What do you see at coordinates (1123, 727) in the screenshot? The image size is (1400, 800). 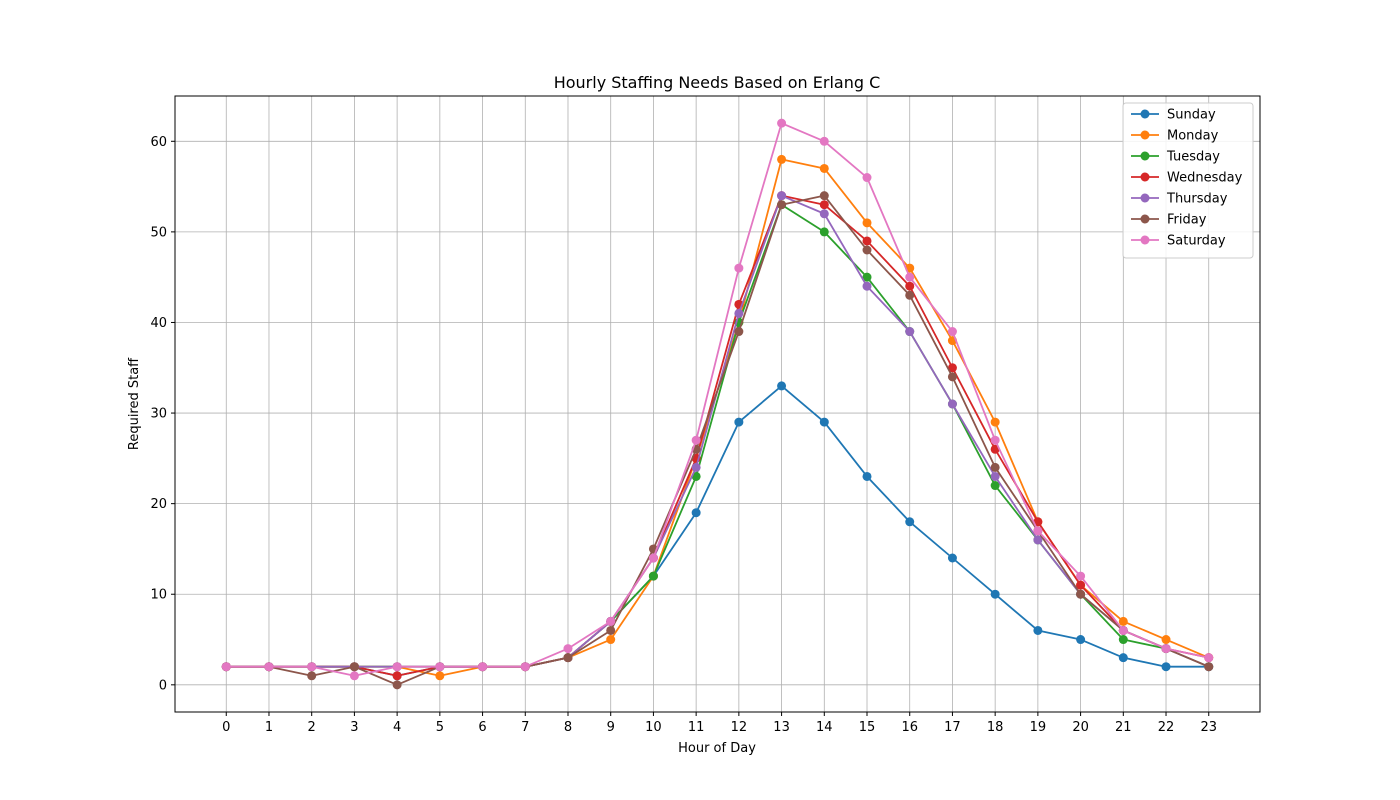 I see `x-tick-label: 21` at bounding box center [1123, 727].